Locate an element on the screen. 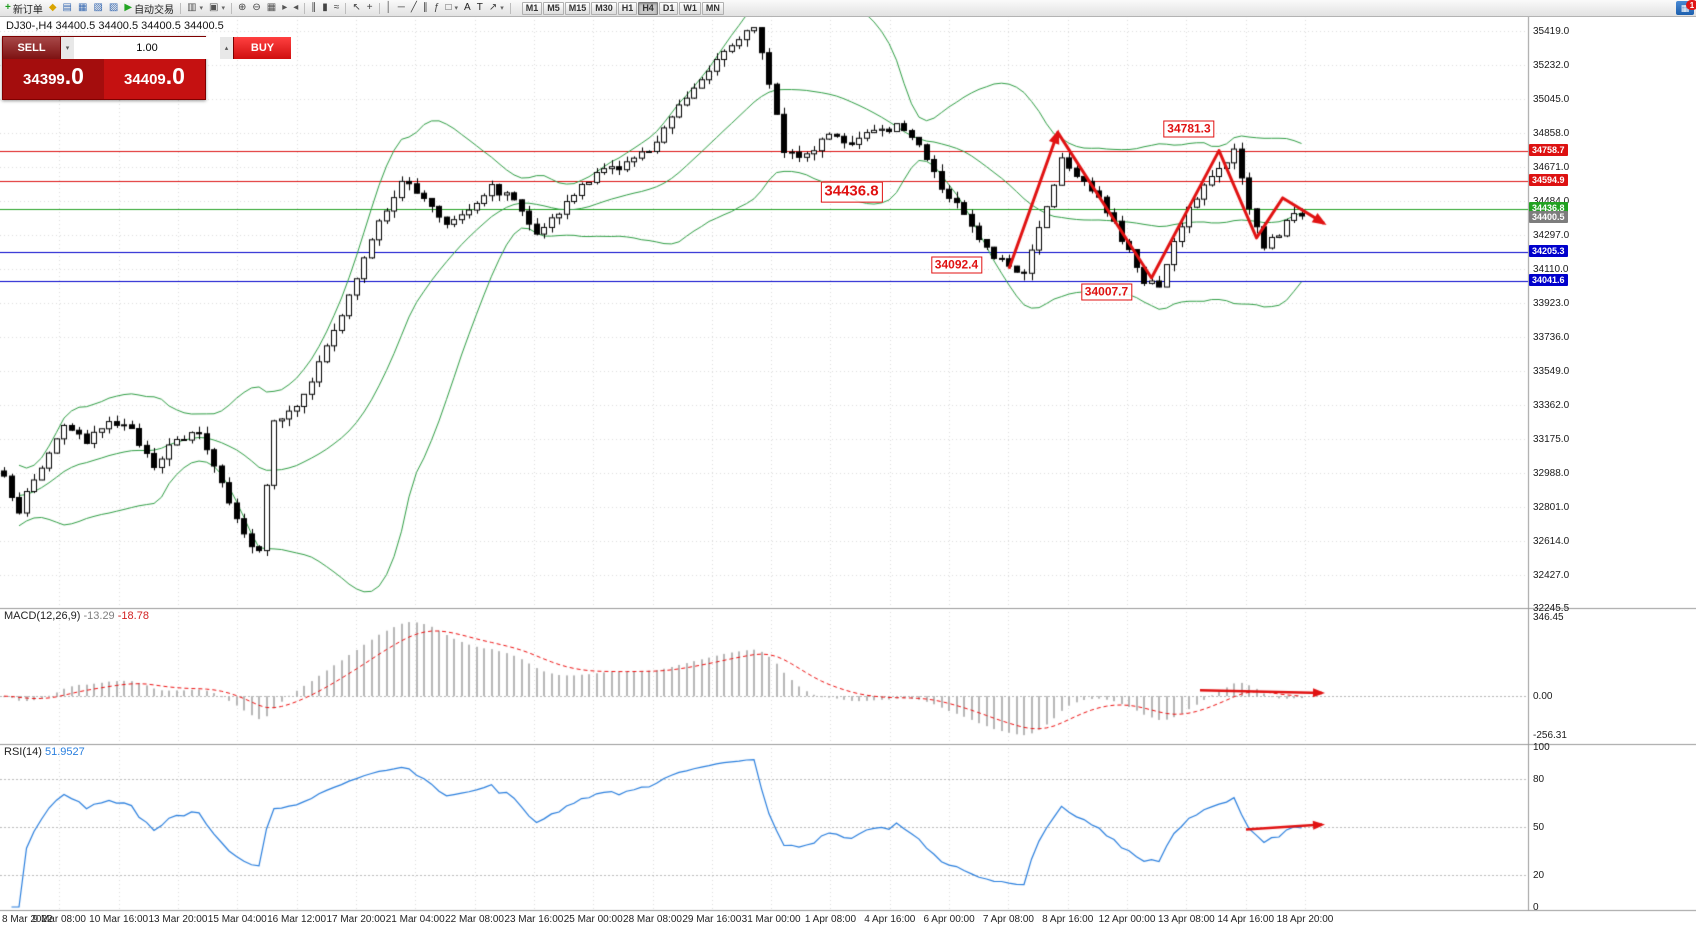 The width and height of the screenshot is (1696, 933). tile-windows-button: ▦ is located at coordinates (271, 8).